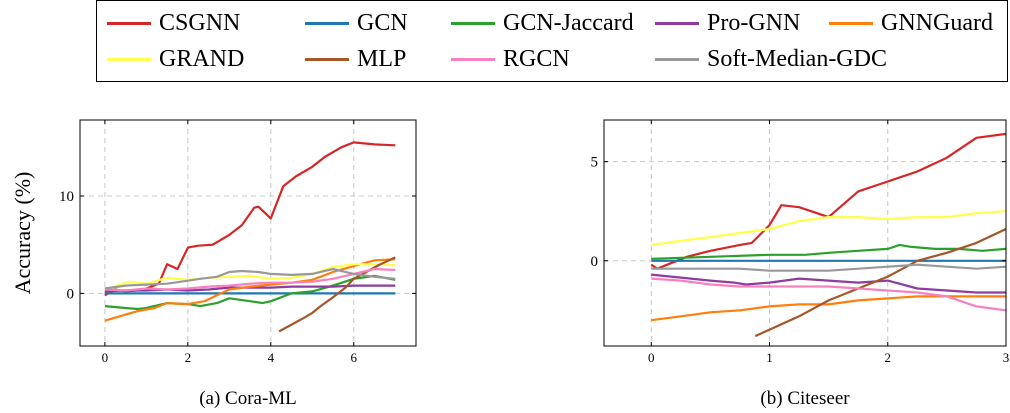 The width and height of the screenshot is (1010, 413). What do you see at coordinates (200, 23) in the screenshot?
I see `legend-label: CSGNN` at bounding box center [200, 23].